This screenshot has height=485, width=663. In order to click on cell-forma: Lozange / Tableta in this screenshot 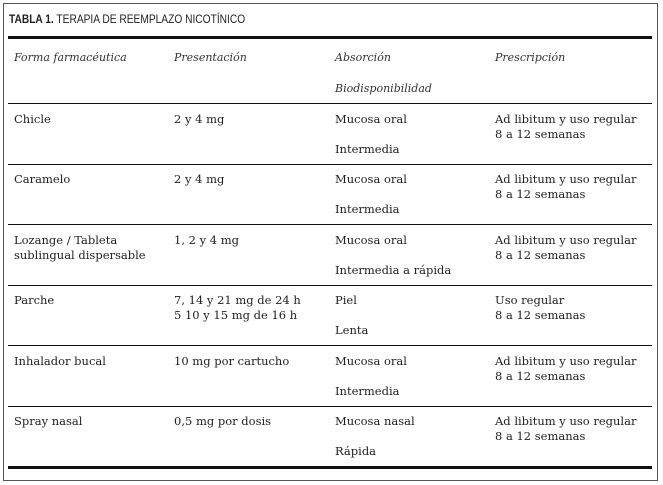, I will do `click(66, 239)`.